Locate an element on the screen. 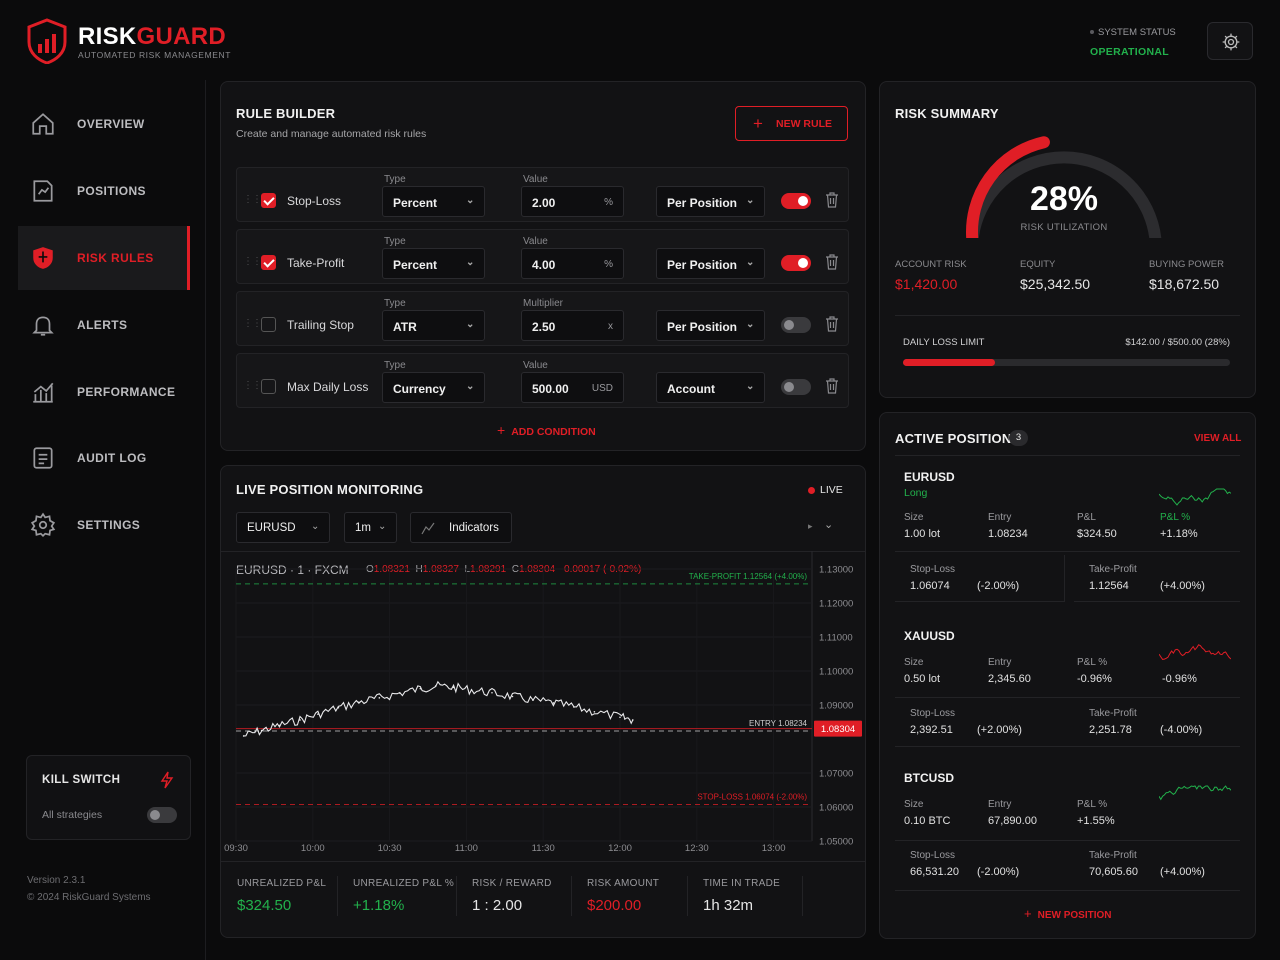 Image resolution: width=1280 pixels, height=960 pixels. nav-alerts: ALERTS is located at coordinates (104, 325).